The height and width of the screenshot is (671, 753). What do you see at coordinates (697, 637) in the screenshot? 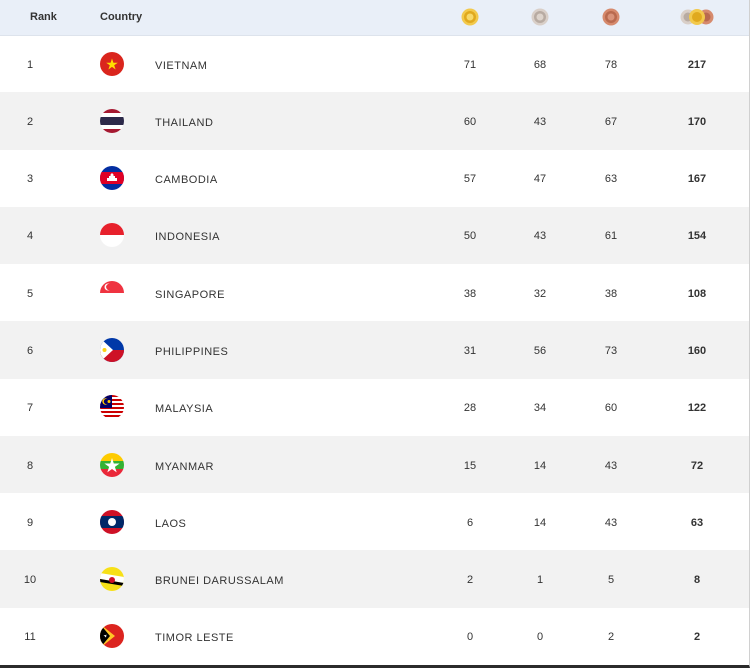
I see `total-count: 2` at bounding box center [697, 637].